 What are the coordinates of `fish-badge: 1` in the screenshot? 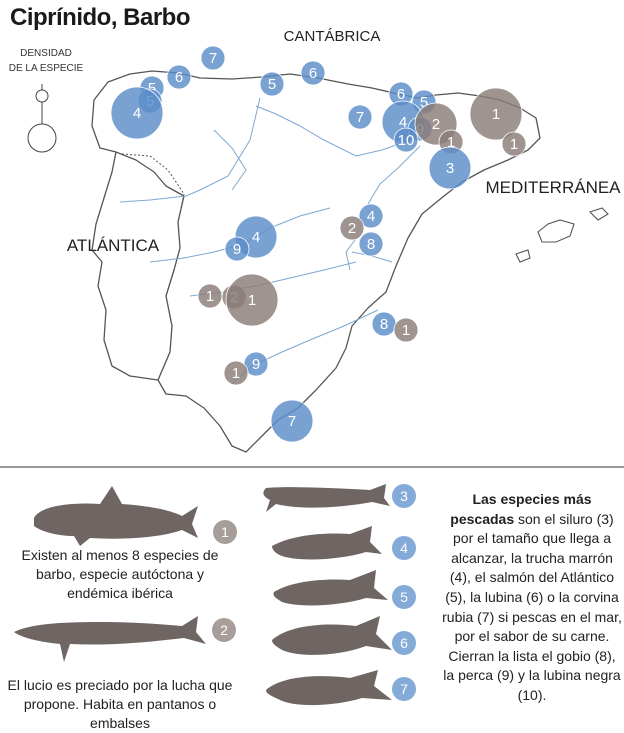 It's located at (225, 532).